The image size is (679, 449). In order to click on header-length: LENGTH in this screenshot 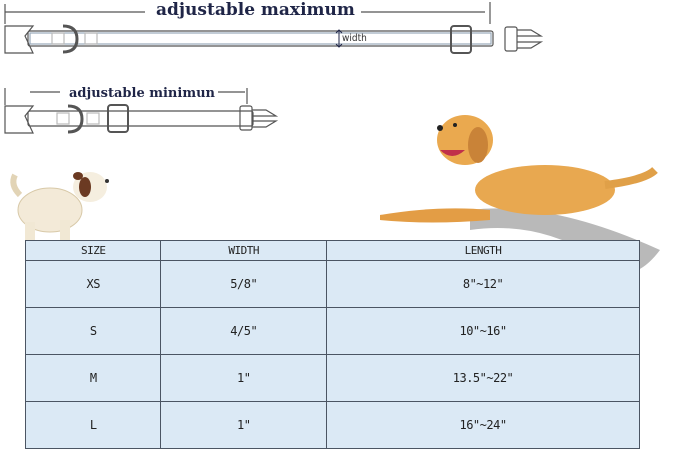, I will do `click(483, 250)`.